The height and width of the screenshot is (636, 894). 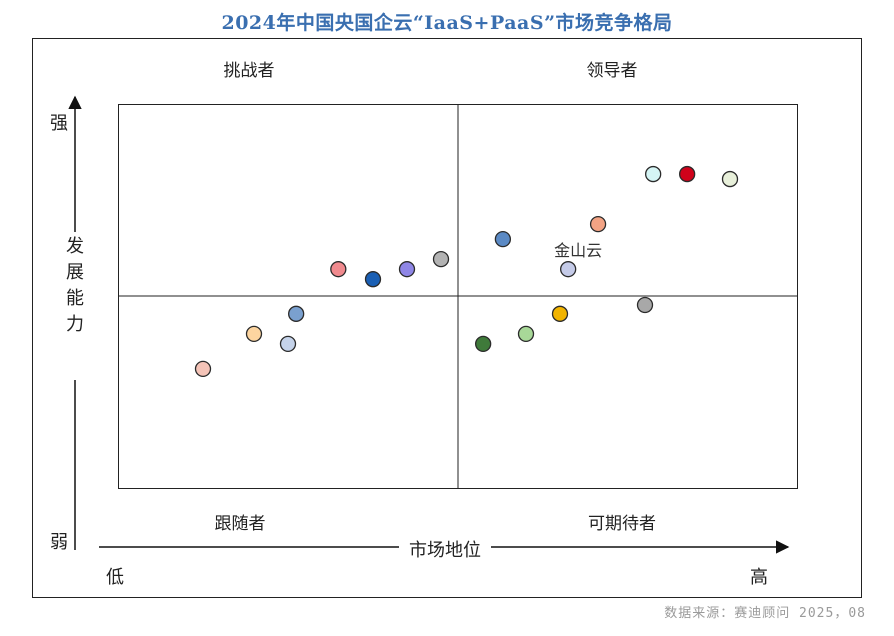 I want to click on quadrant-label-challenger: 挑战者, so click(x=249, y=71).